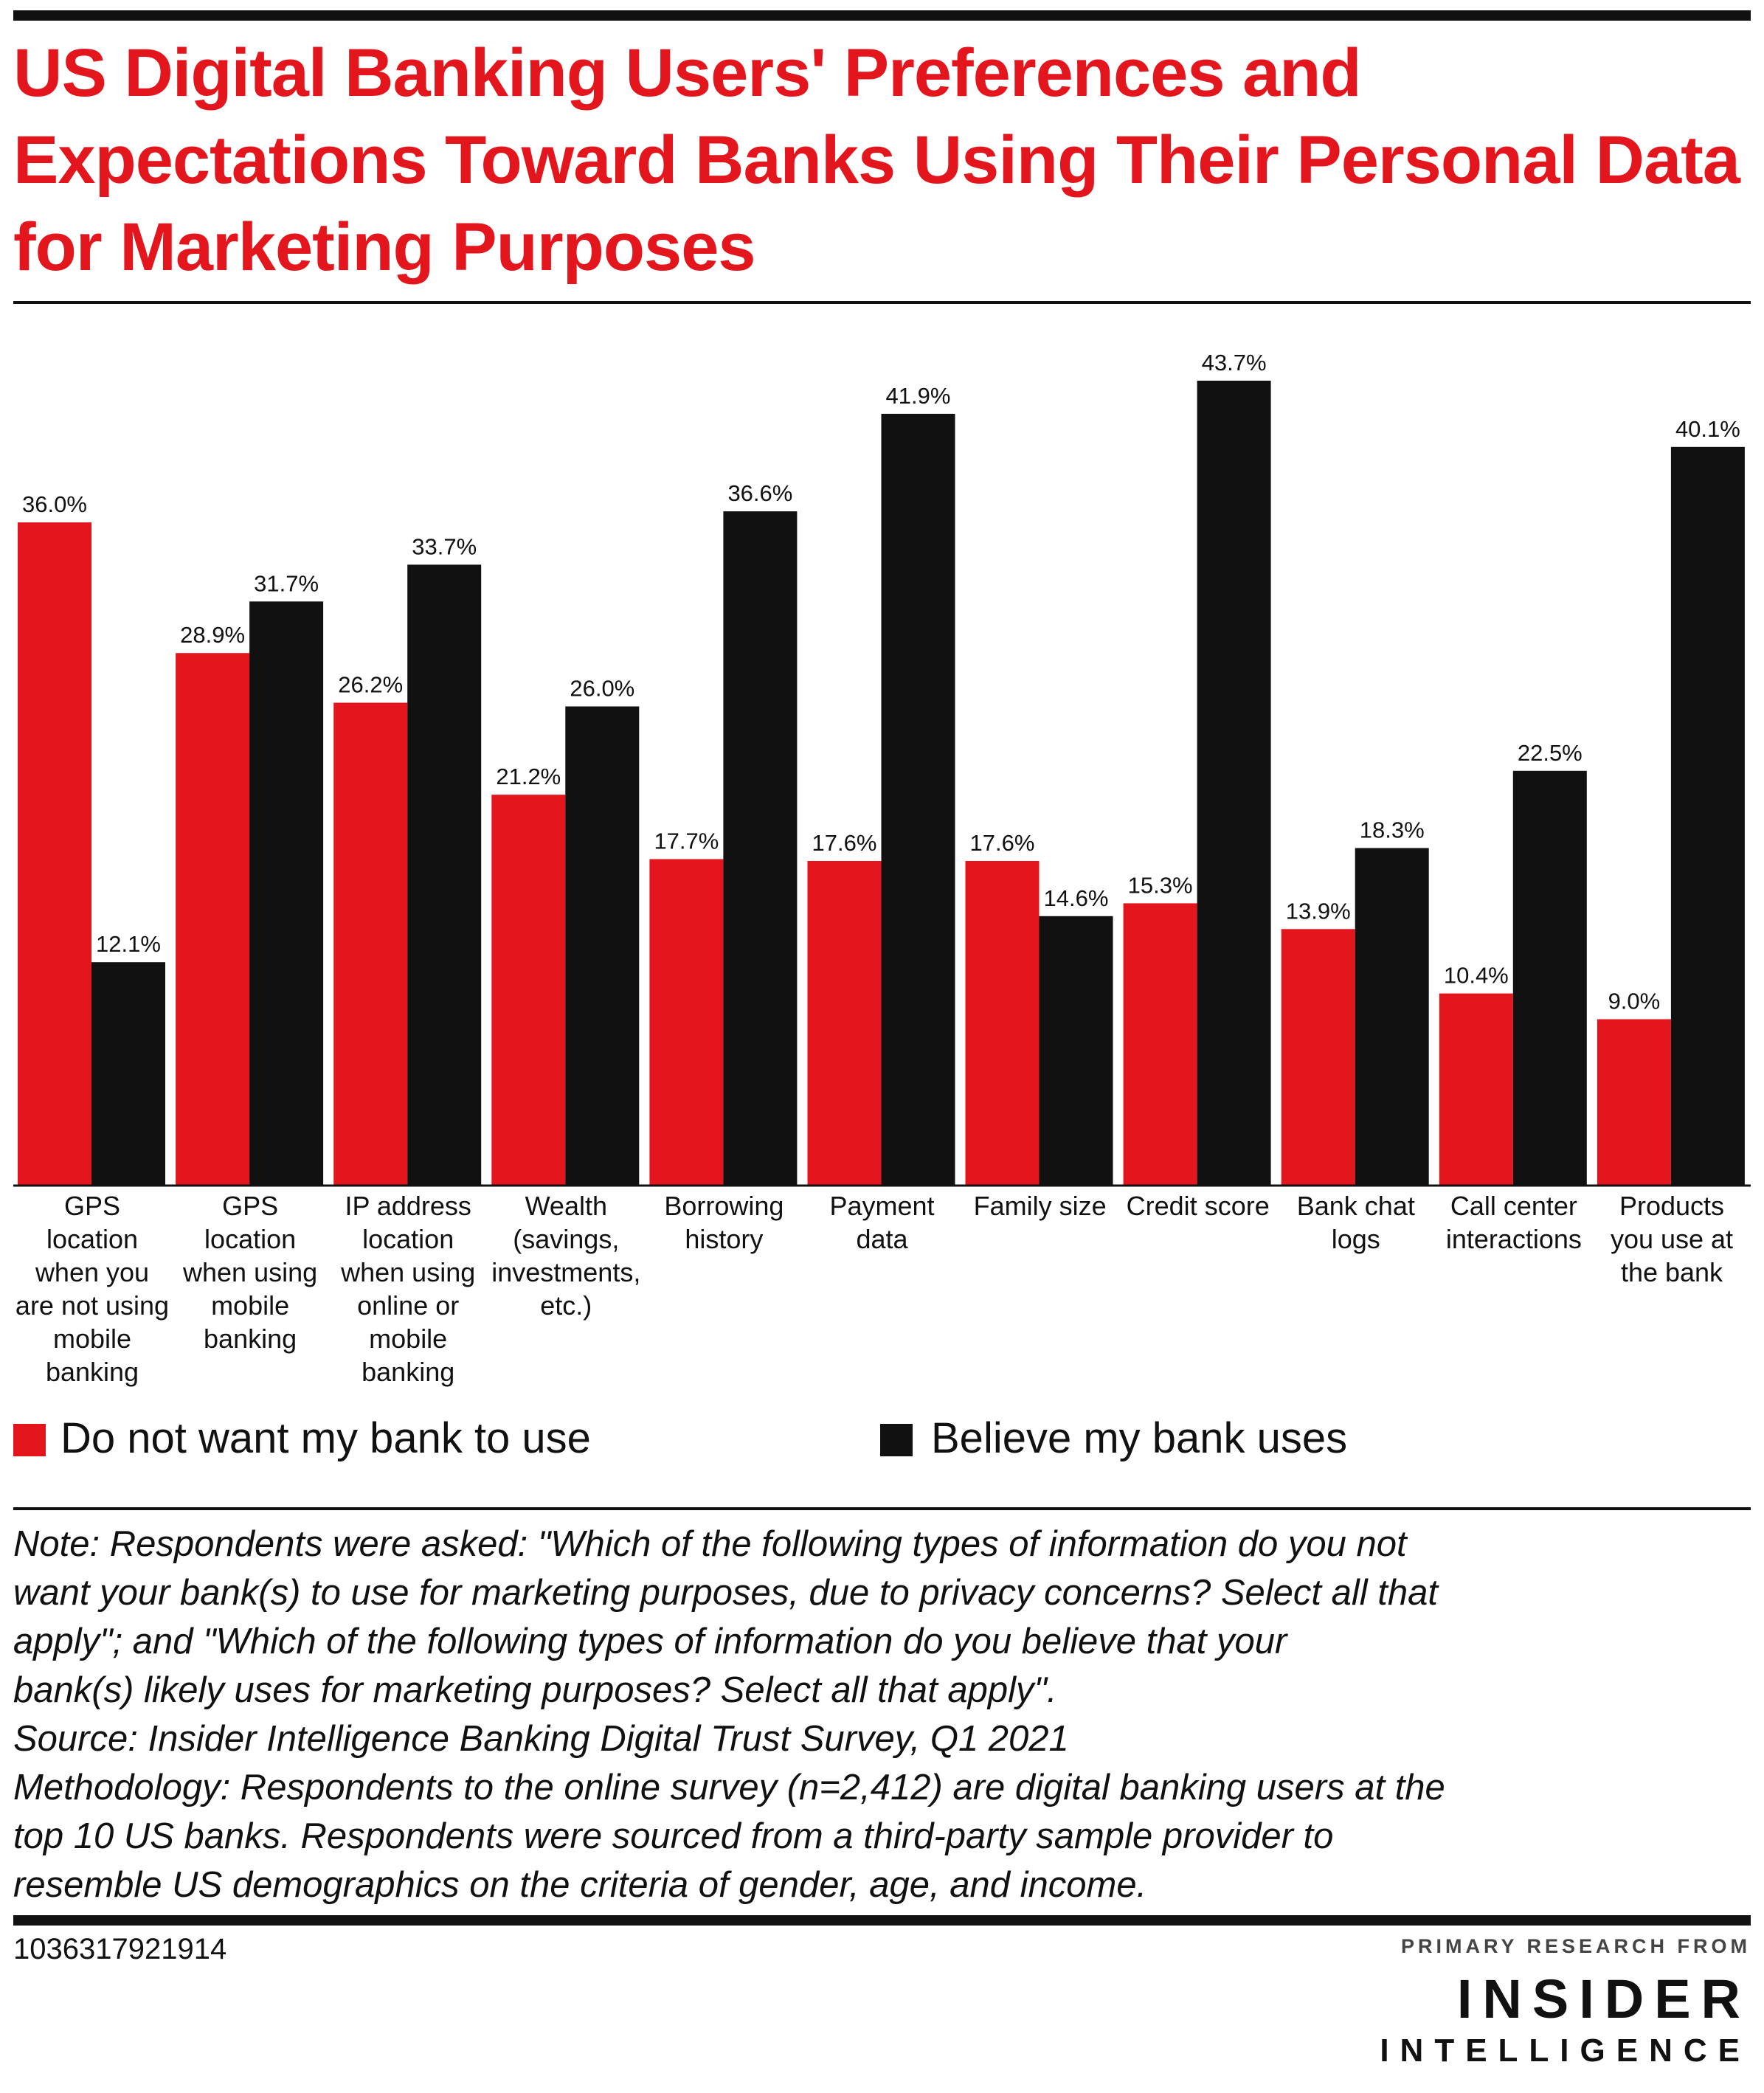  What do you see at coordinates (92, 1272) in the screenshot?
I see `category-label-line: when you` at bounding box center [92, 1272].